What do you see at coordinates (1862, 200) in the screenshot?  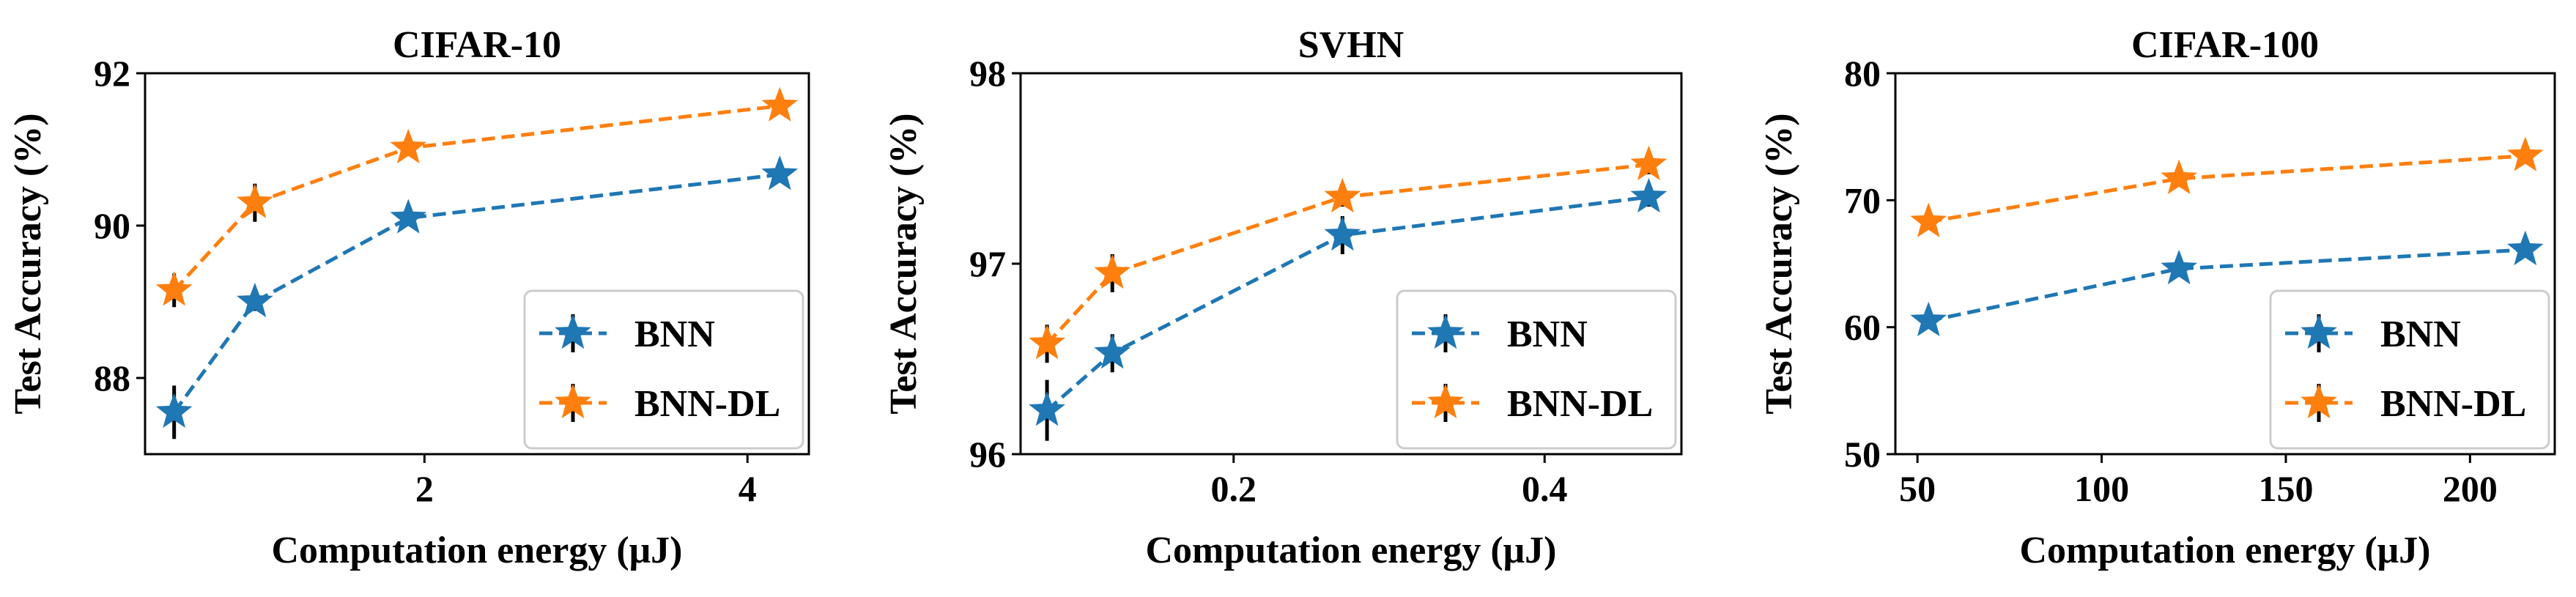 I see `y-tick-label: 70` at bounding box center [1862, 200].